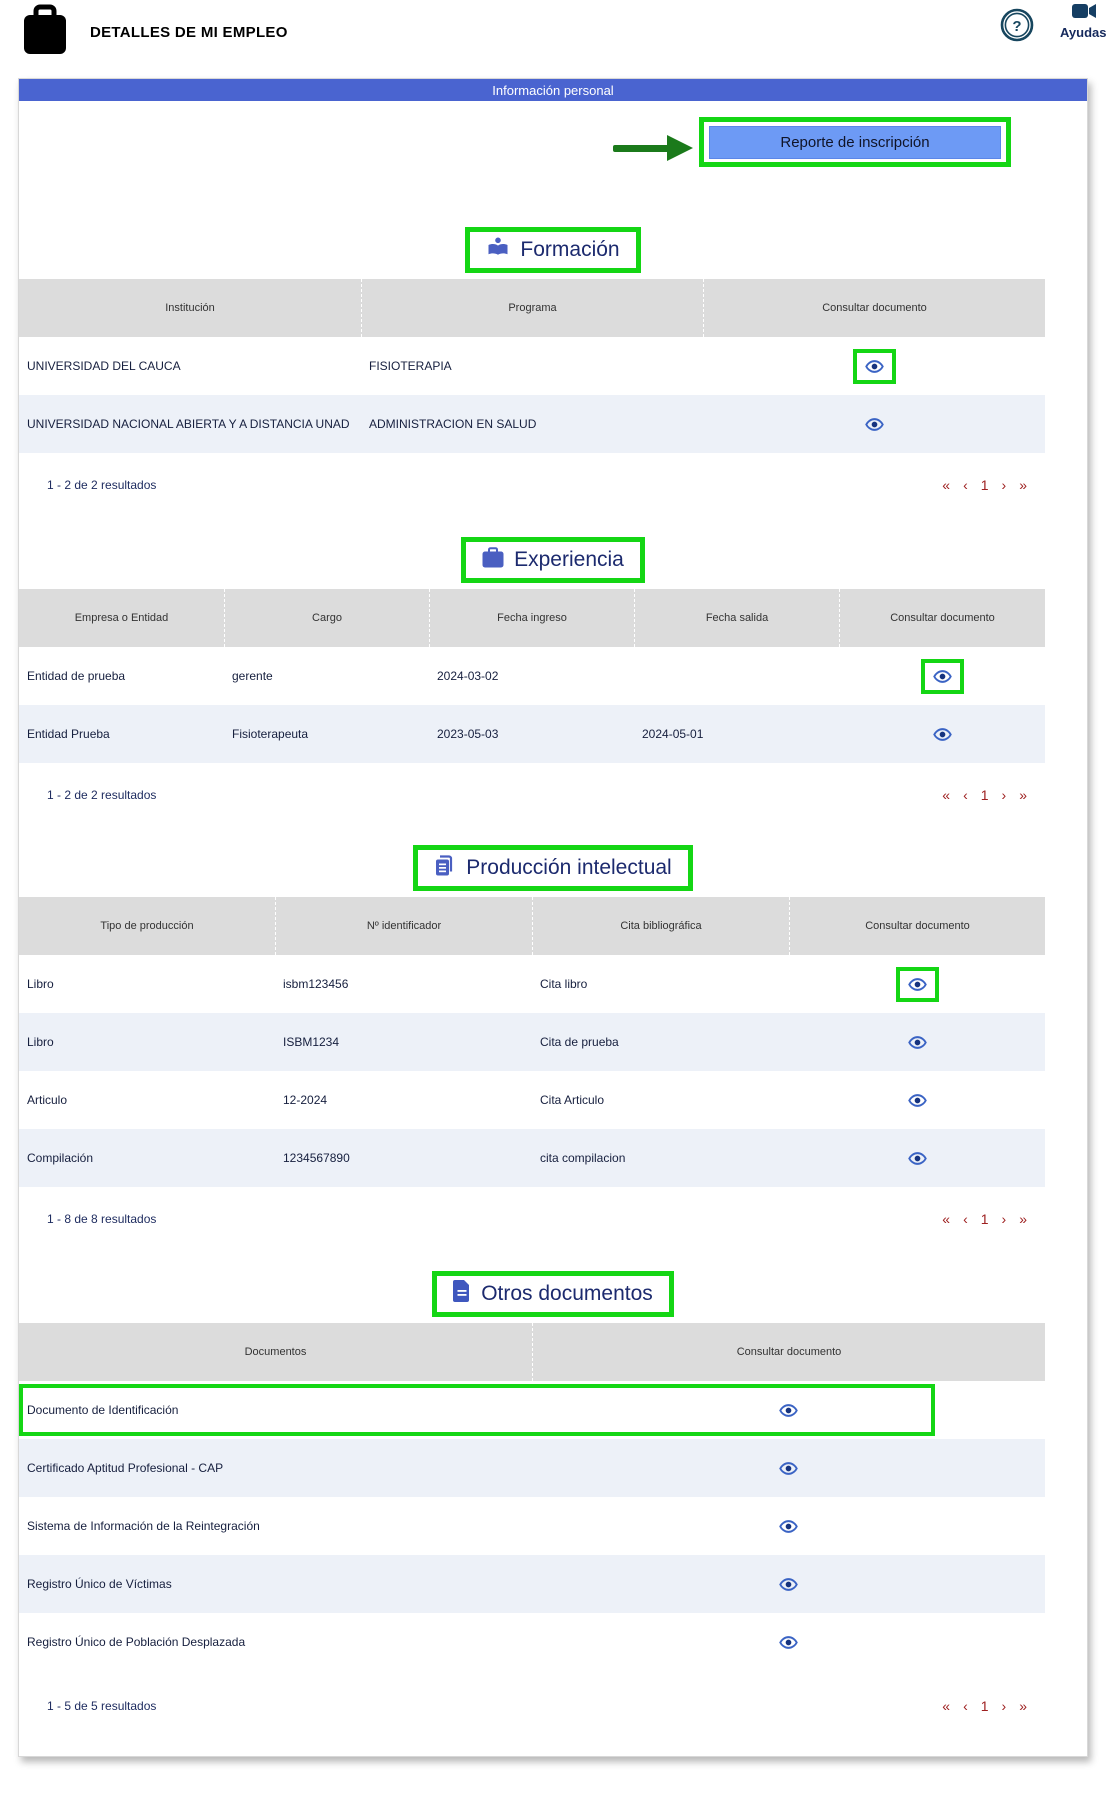  What do you see at coordinates (102, 795) in the screenshot?
I see `pagination-summary: 1 - 2 de 2 resultados` at bounding box center [102, 795].